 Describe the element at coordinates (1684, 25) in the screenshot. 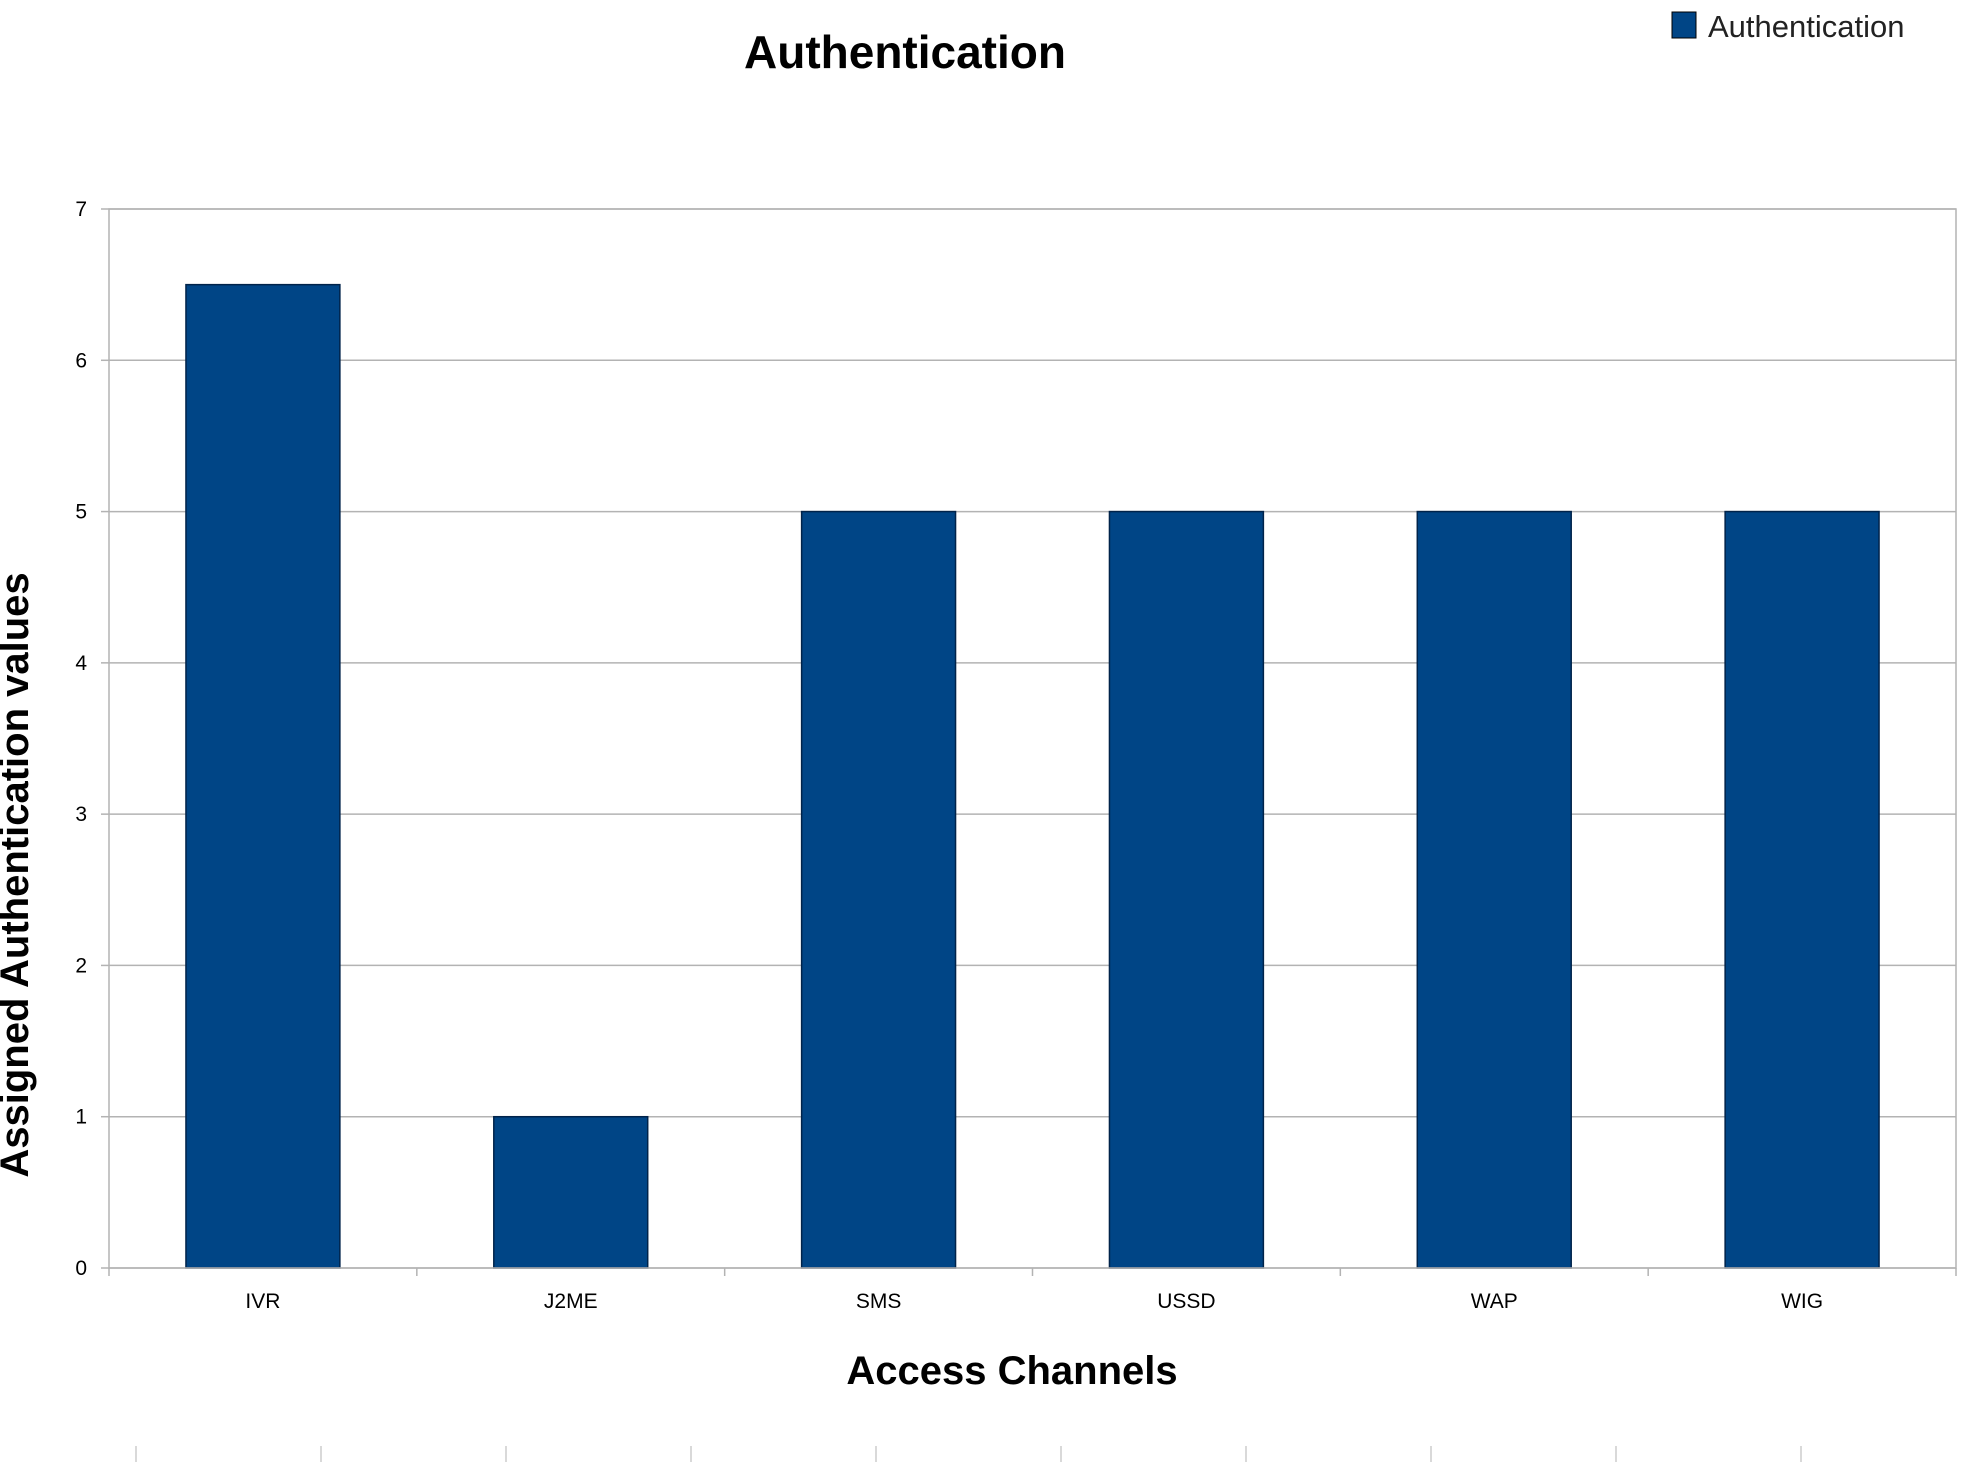

I see `legend-swatch` at that location.